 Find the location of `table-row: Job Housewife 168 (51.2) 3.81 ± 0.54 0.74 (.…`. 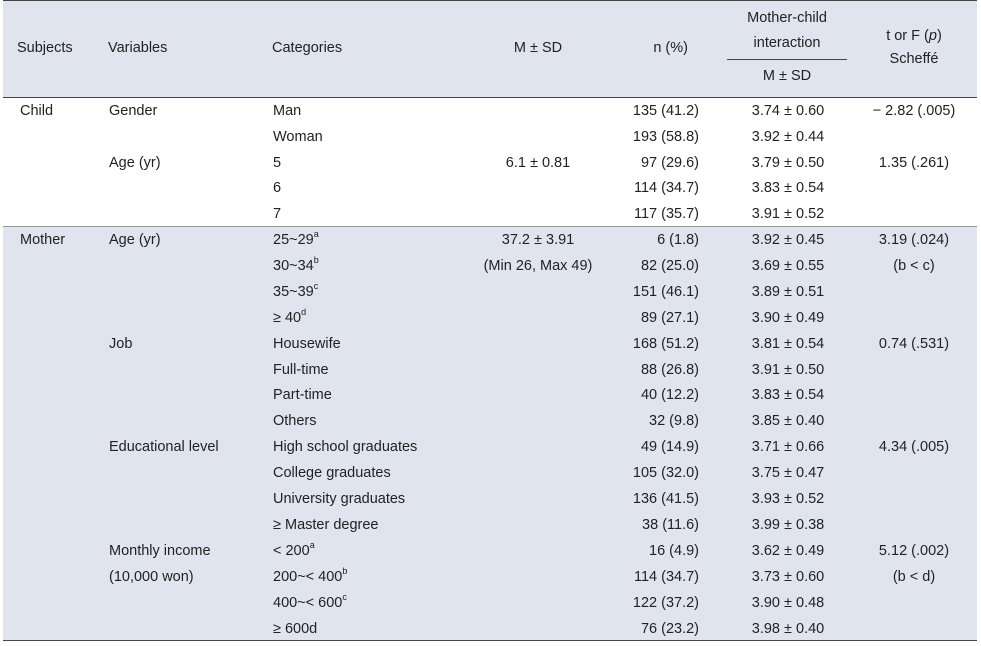

table-row: Job Housewife 168 (51.2) 3.81 ± 0.54 0.74 (.… is located at coordinates (490, 344).